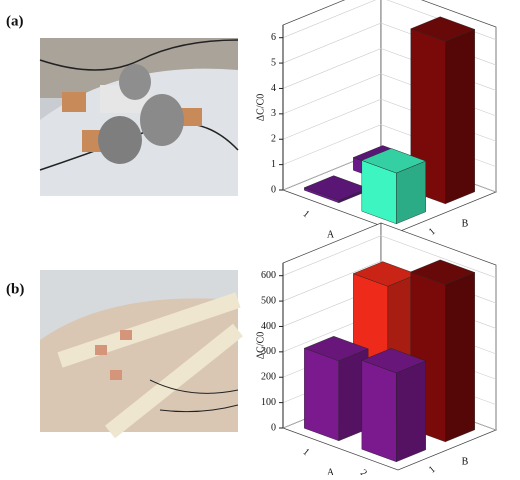 This screenshot has width=520, height=480. Describe the element at coordinates (268, 402) in the screenshot. I see `z-tick-label: 100` at that location.